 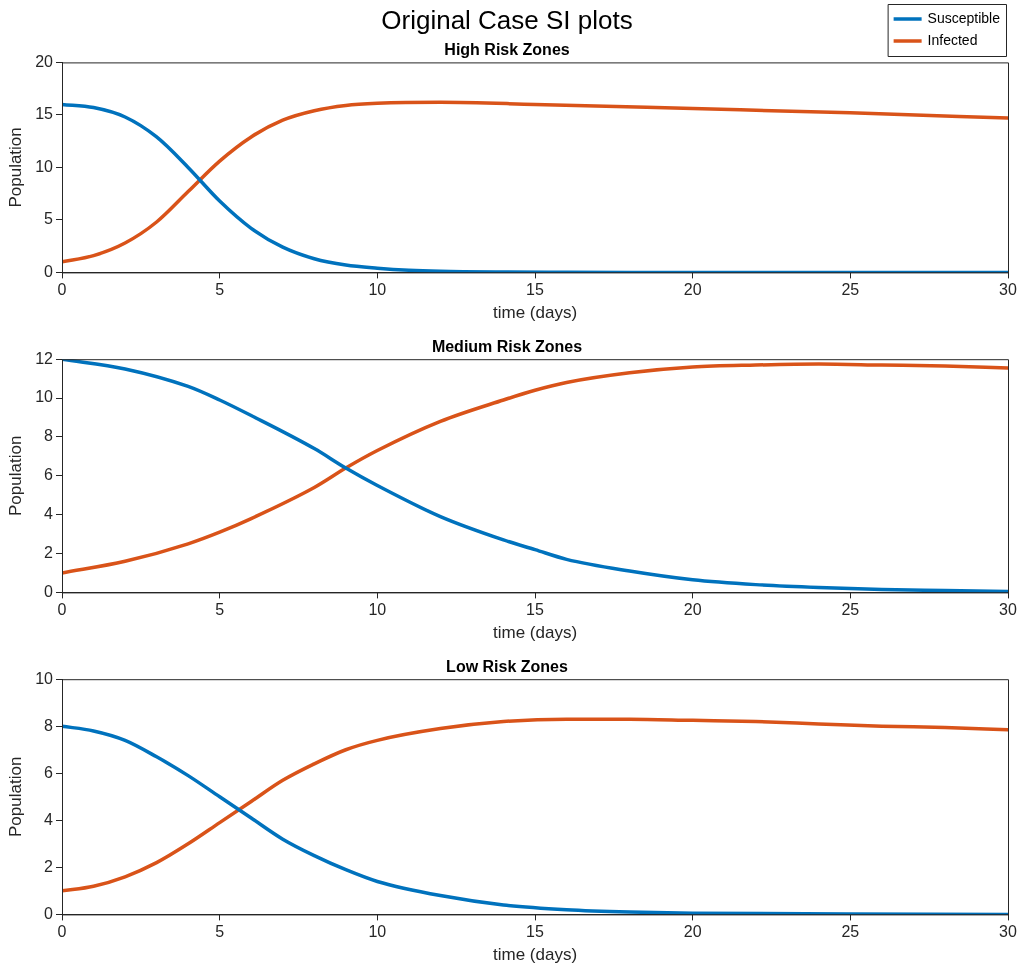 I want to click on chart-title: Medium Risk Zones, so click(x=507, y=347).